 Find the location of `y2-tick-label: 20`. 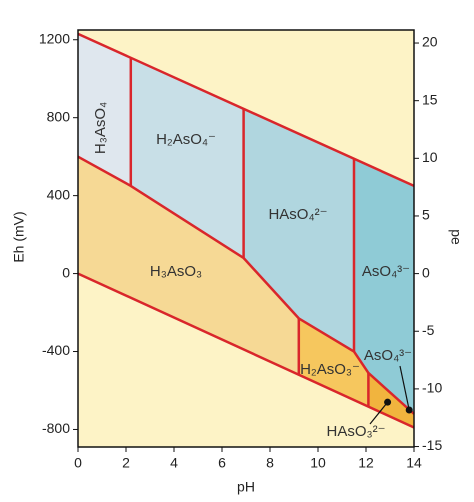

y2-tick-label: 20 is located at coordinates (430, 42).